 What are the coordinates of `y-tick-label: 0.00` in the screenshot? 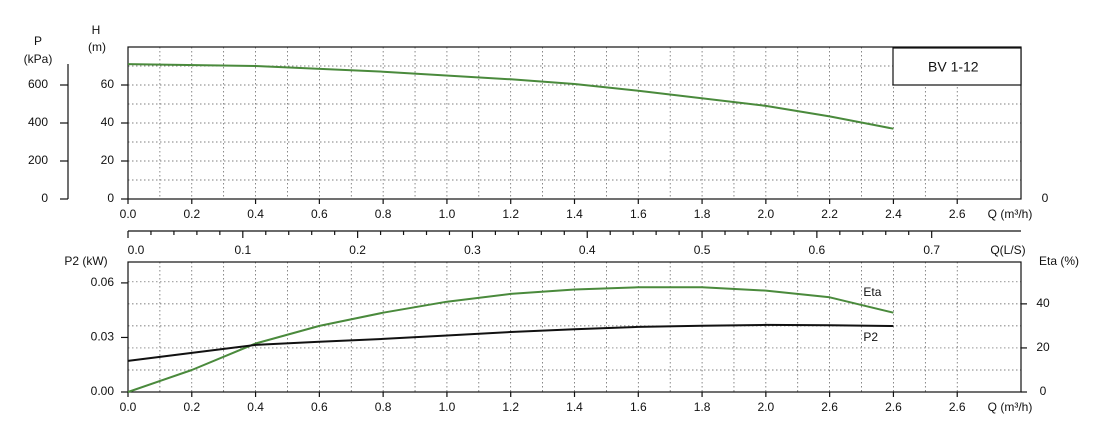 It's located at (103, 391).